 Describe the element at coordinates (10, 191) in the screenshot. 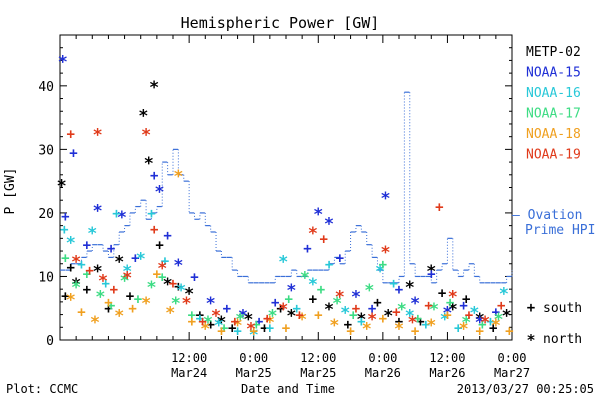

I see `y-axis-label: P [GW]` at that location.